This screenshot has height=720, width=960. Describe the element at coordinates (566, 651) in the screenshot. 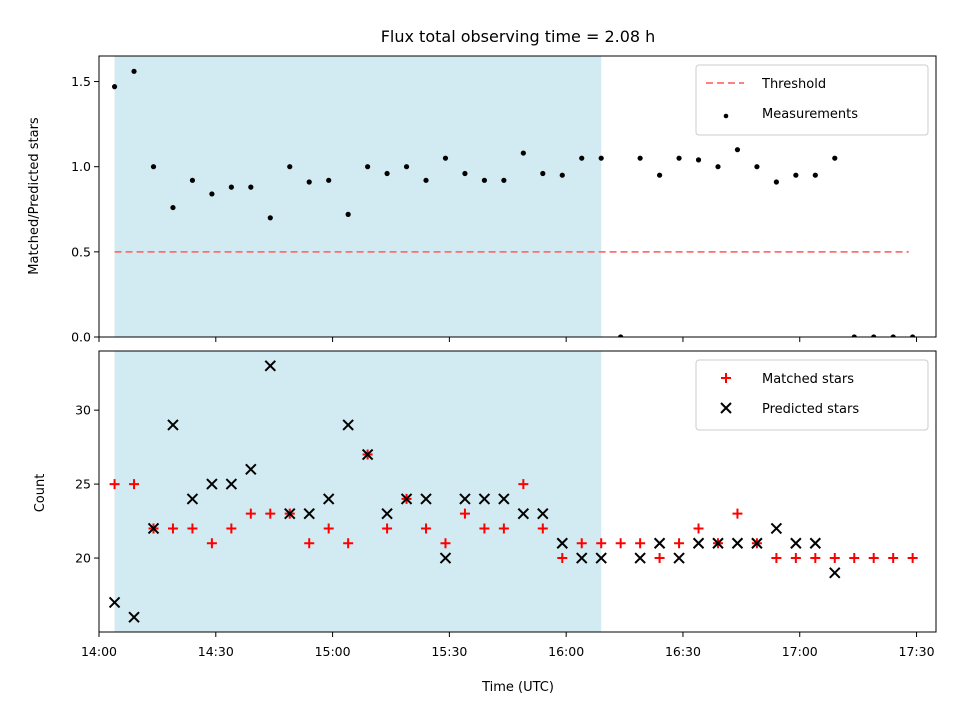

I see `x-tick-label: 16:00` at that location.